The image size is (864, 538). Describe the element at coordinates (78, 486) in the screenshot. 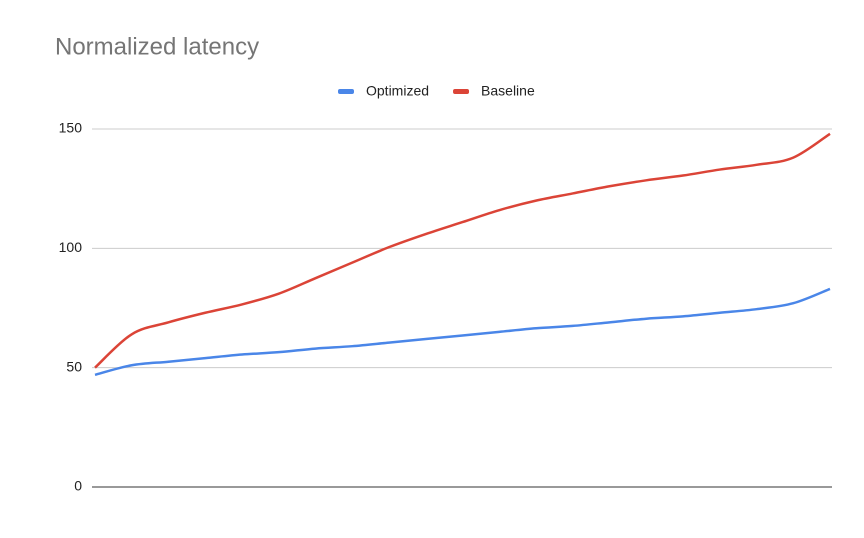

I see `y-tick-label: 0` at that location.